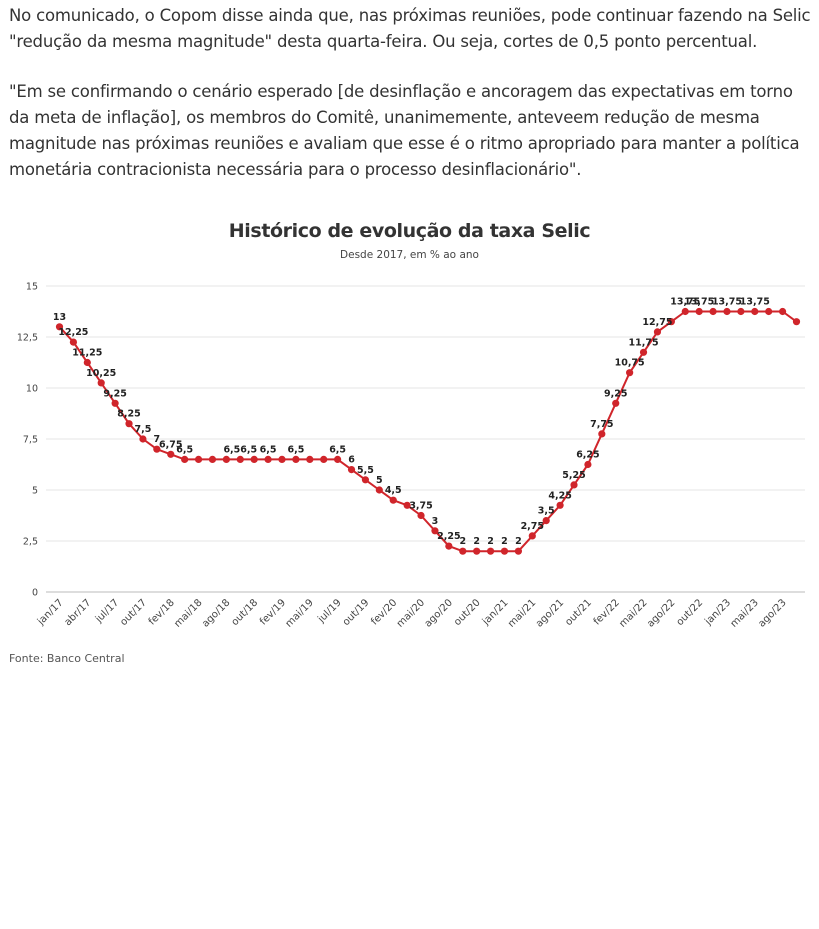  Describe the element at coordinates (657, 322) in the screenshot. I see `data-label: 12,75` at that location.